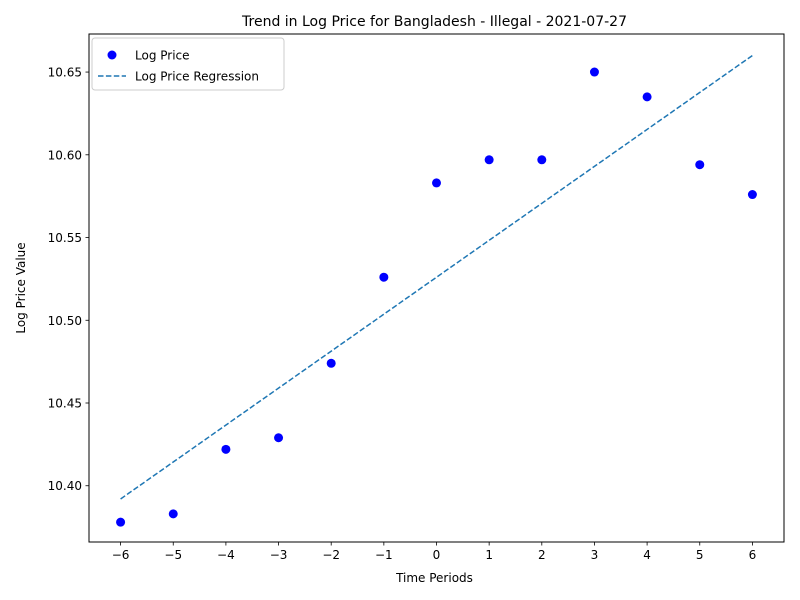  What do you see at coordinates (65, 238) in the screenshot?
I see `y-tick-label: 10.55` at bounding box center [65, 238].